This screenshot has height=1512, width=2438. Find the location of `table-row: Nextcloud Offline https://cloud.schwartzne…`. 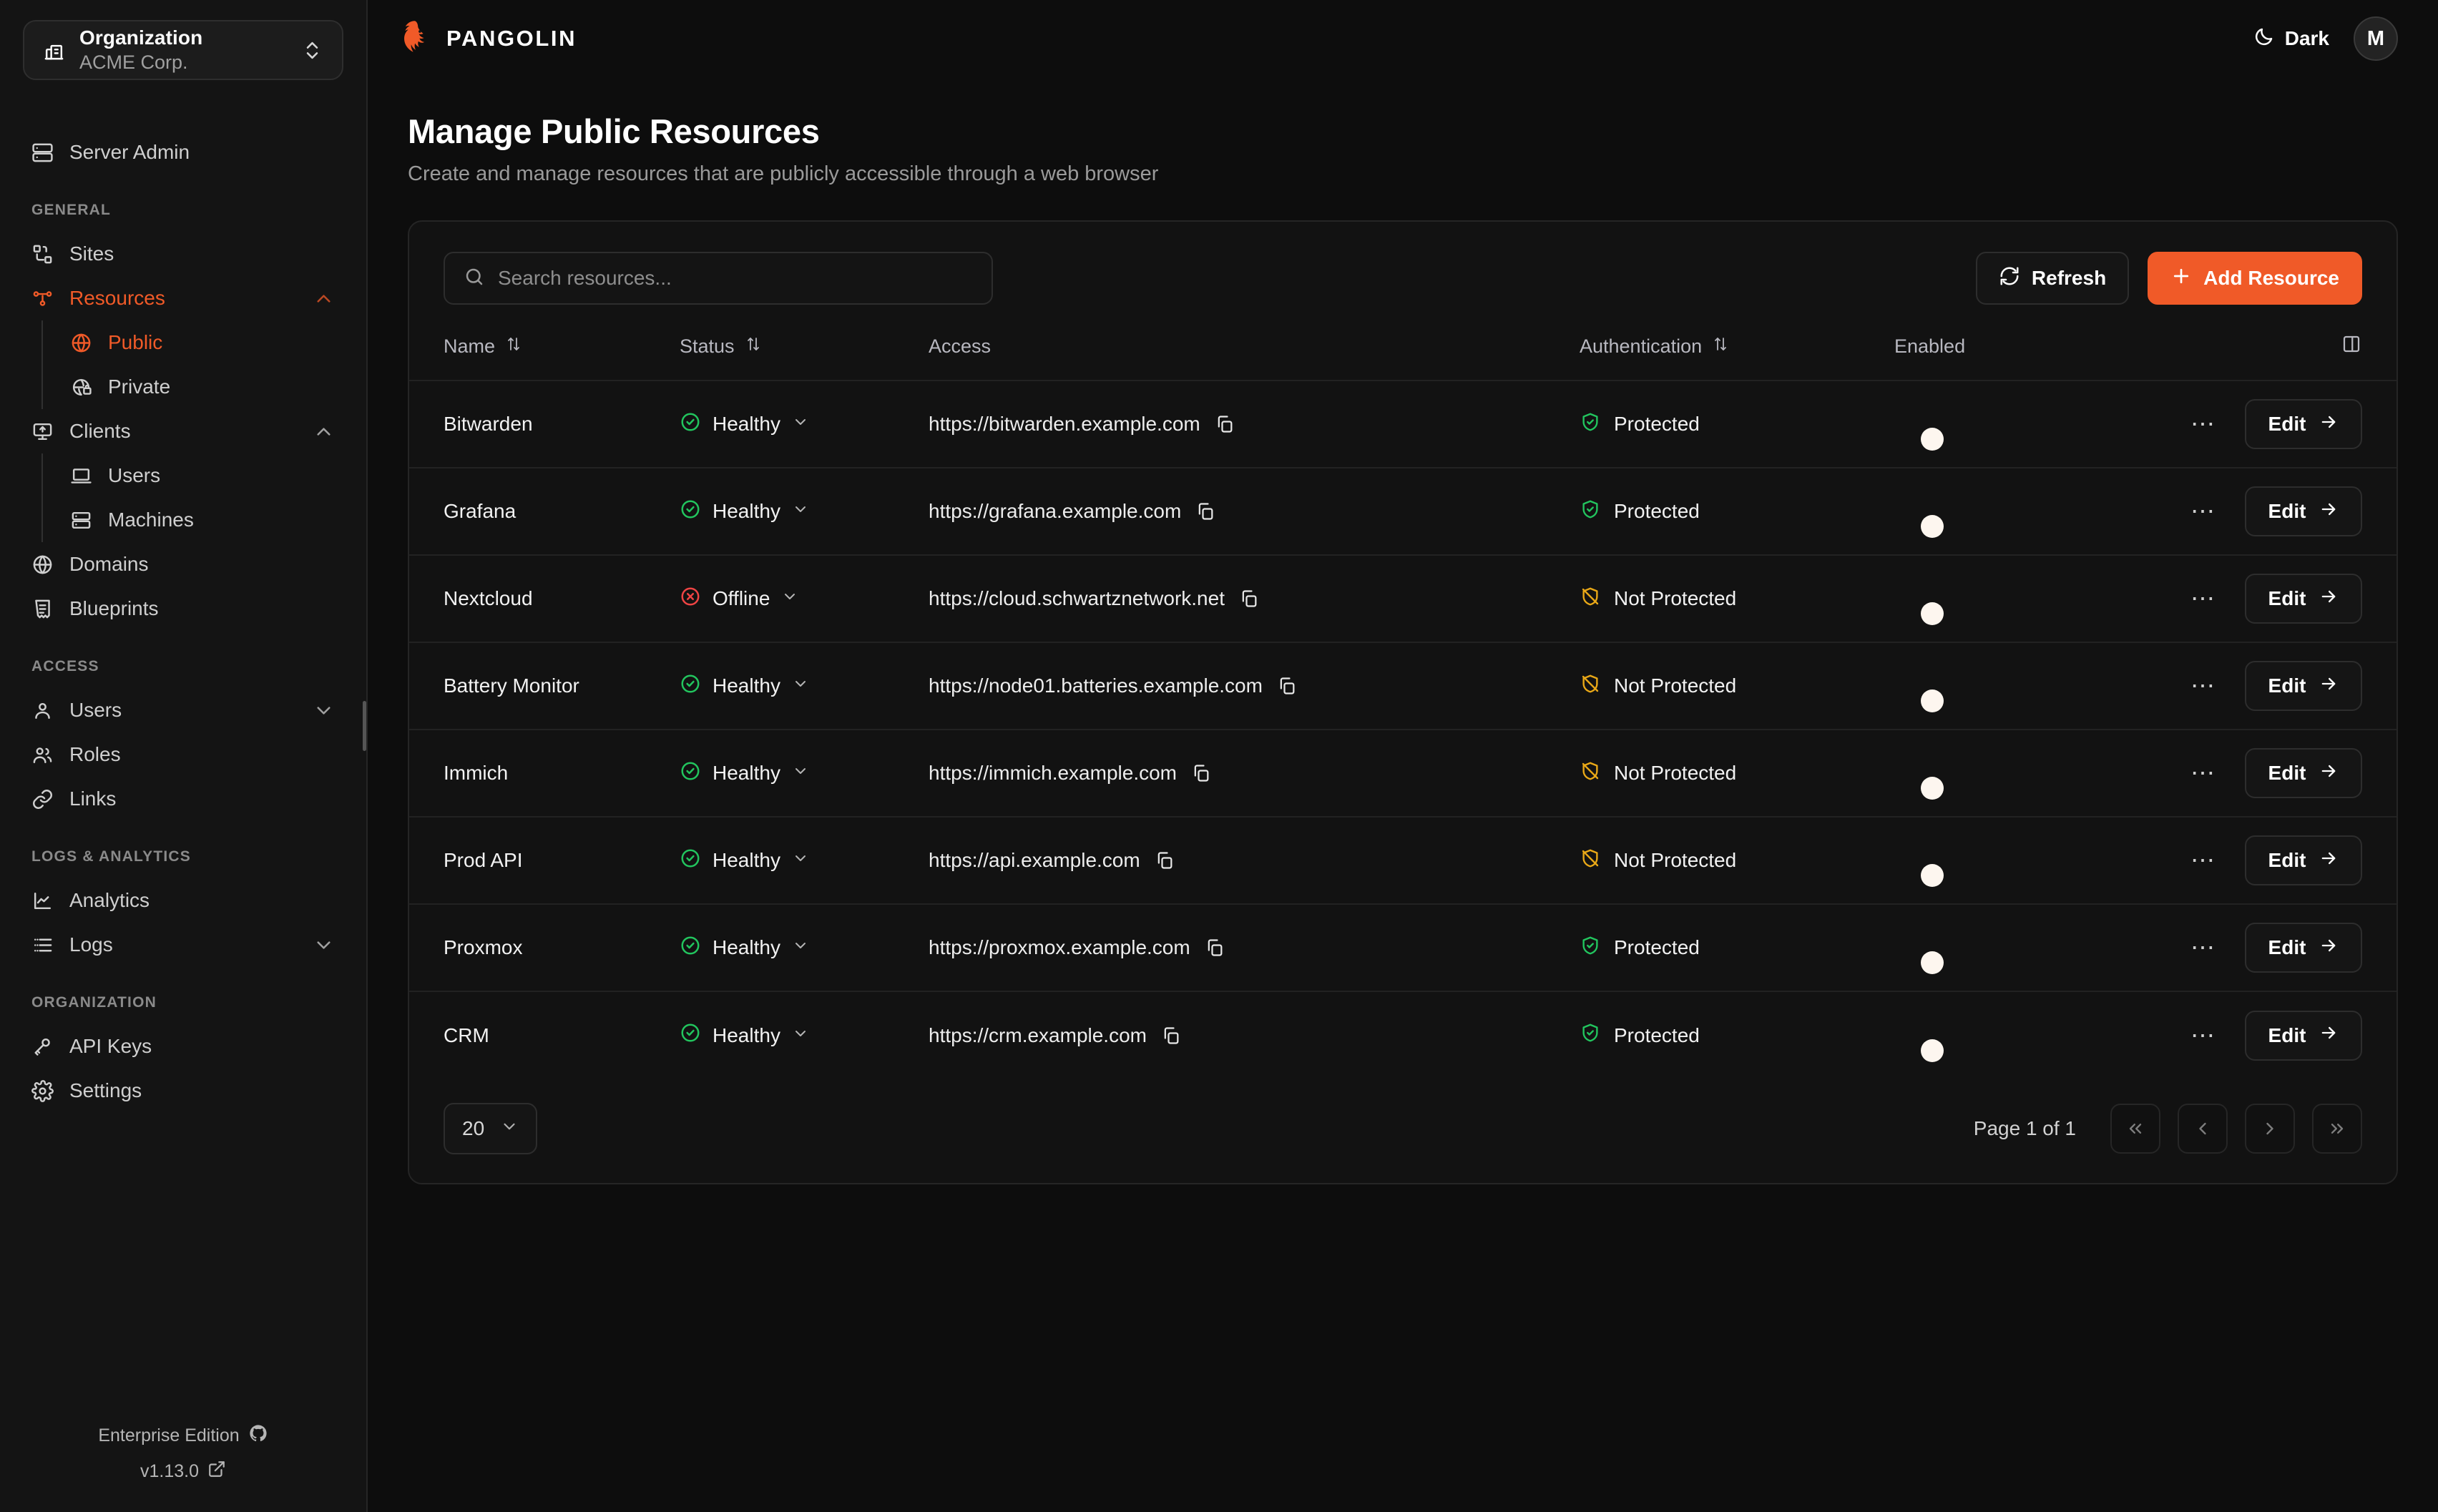

table-row: Nextcloud Offline https://cloud.schwartzne… is located at coordinates (1403, 598).